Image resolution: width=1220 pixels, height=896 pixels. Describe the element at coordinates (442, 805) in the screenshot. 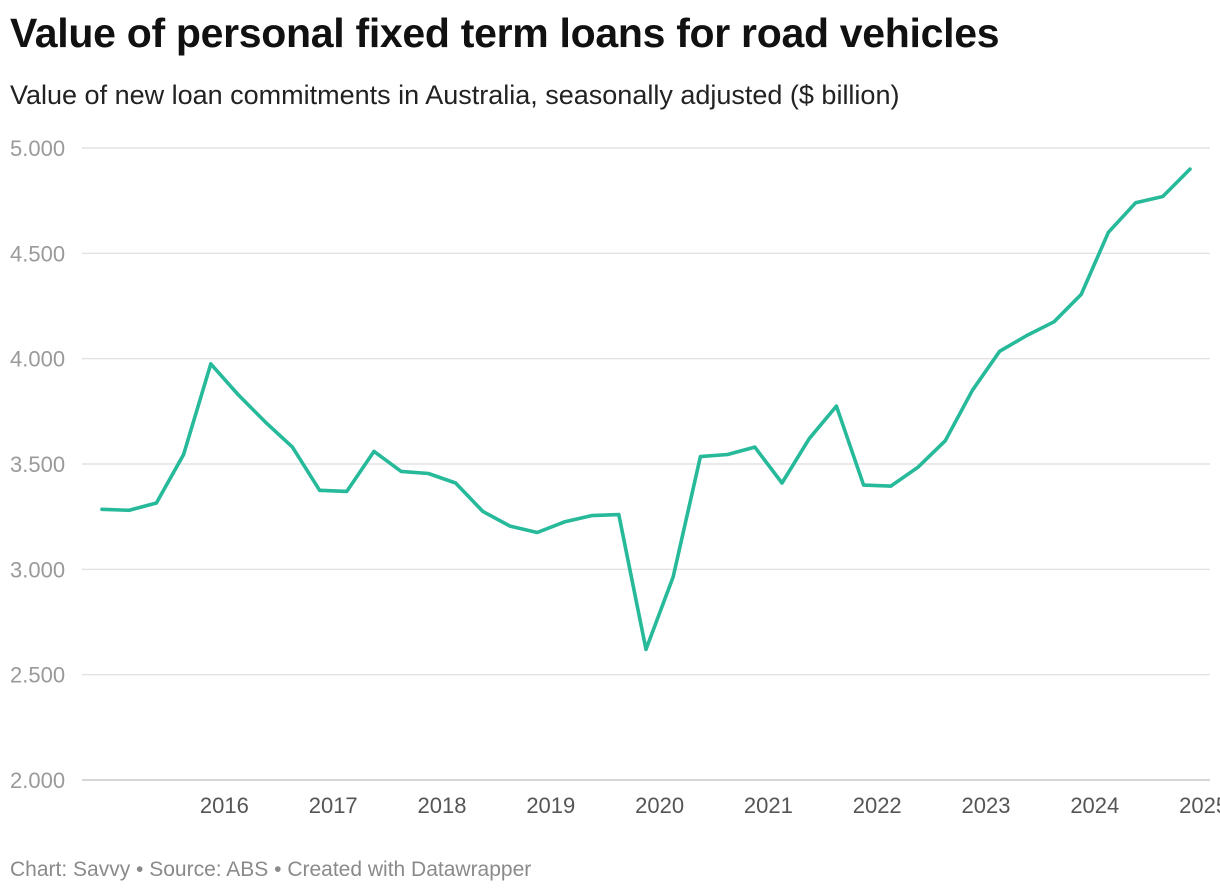

I see `x-tick-label: 2018` at that location.